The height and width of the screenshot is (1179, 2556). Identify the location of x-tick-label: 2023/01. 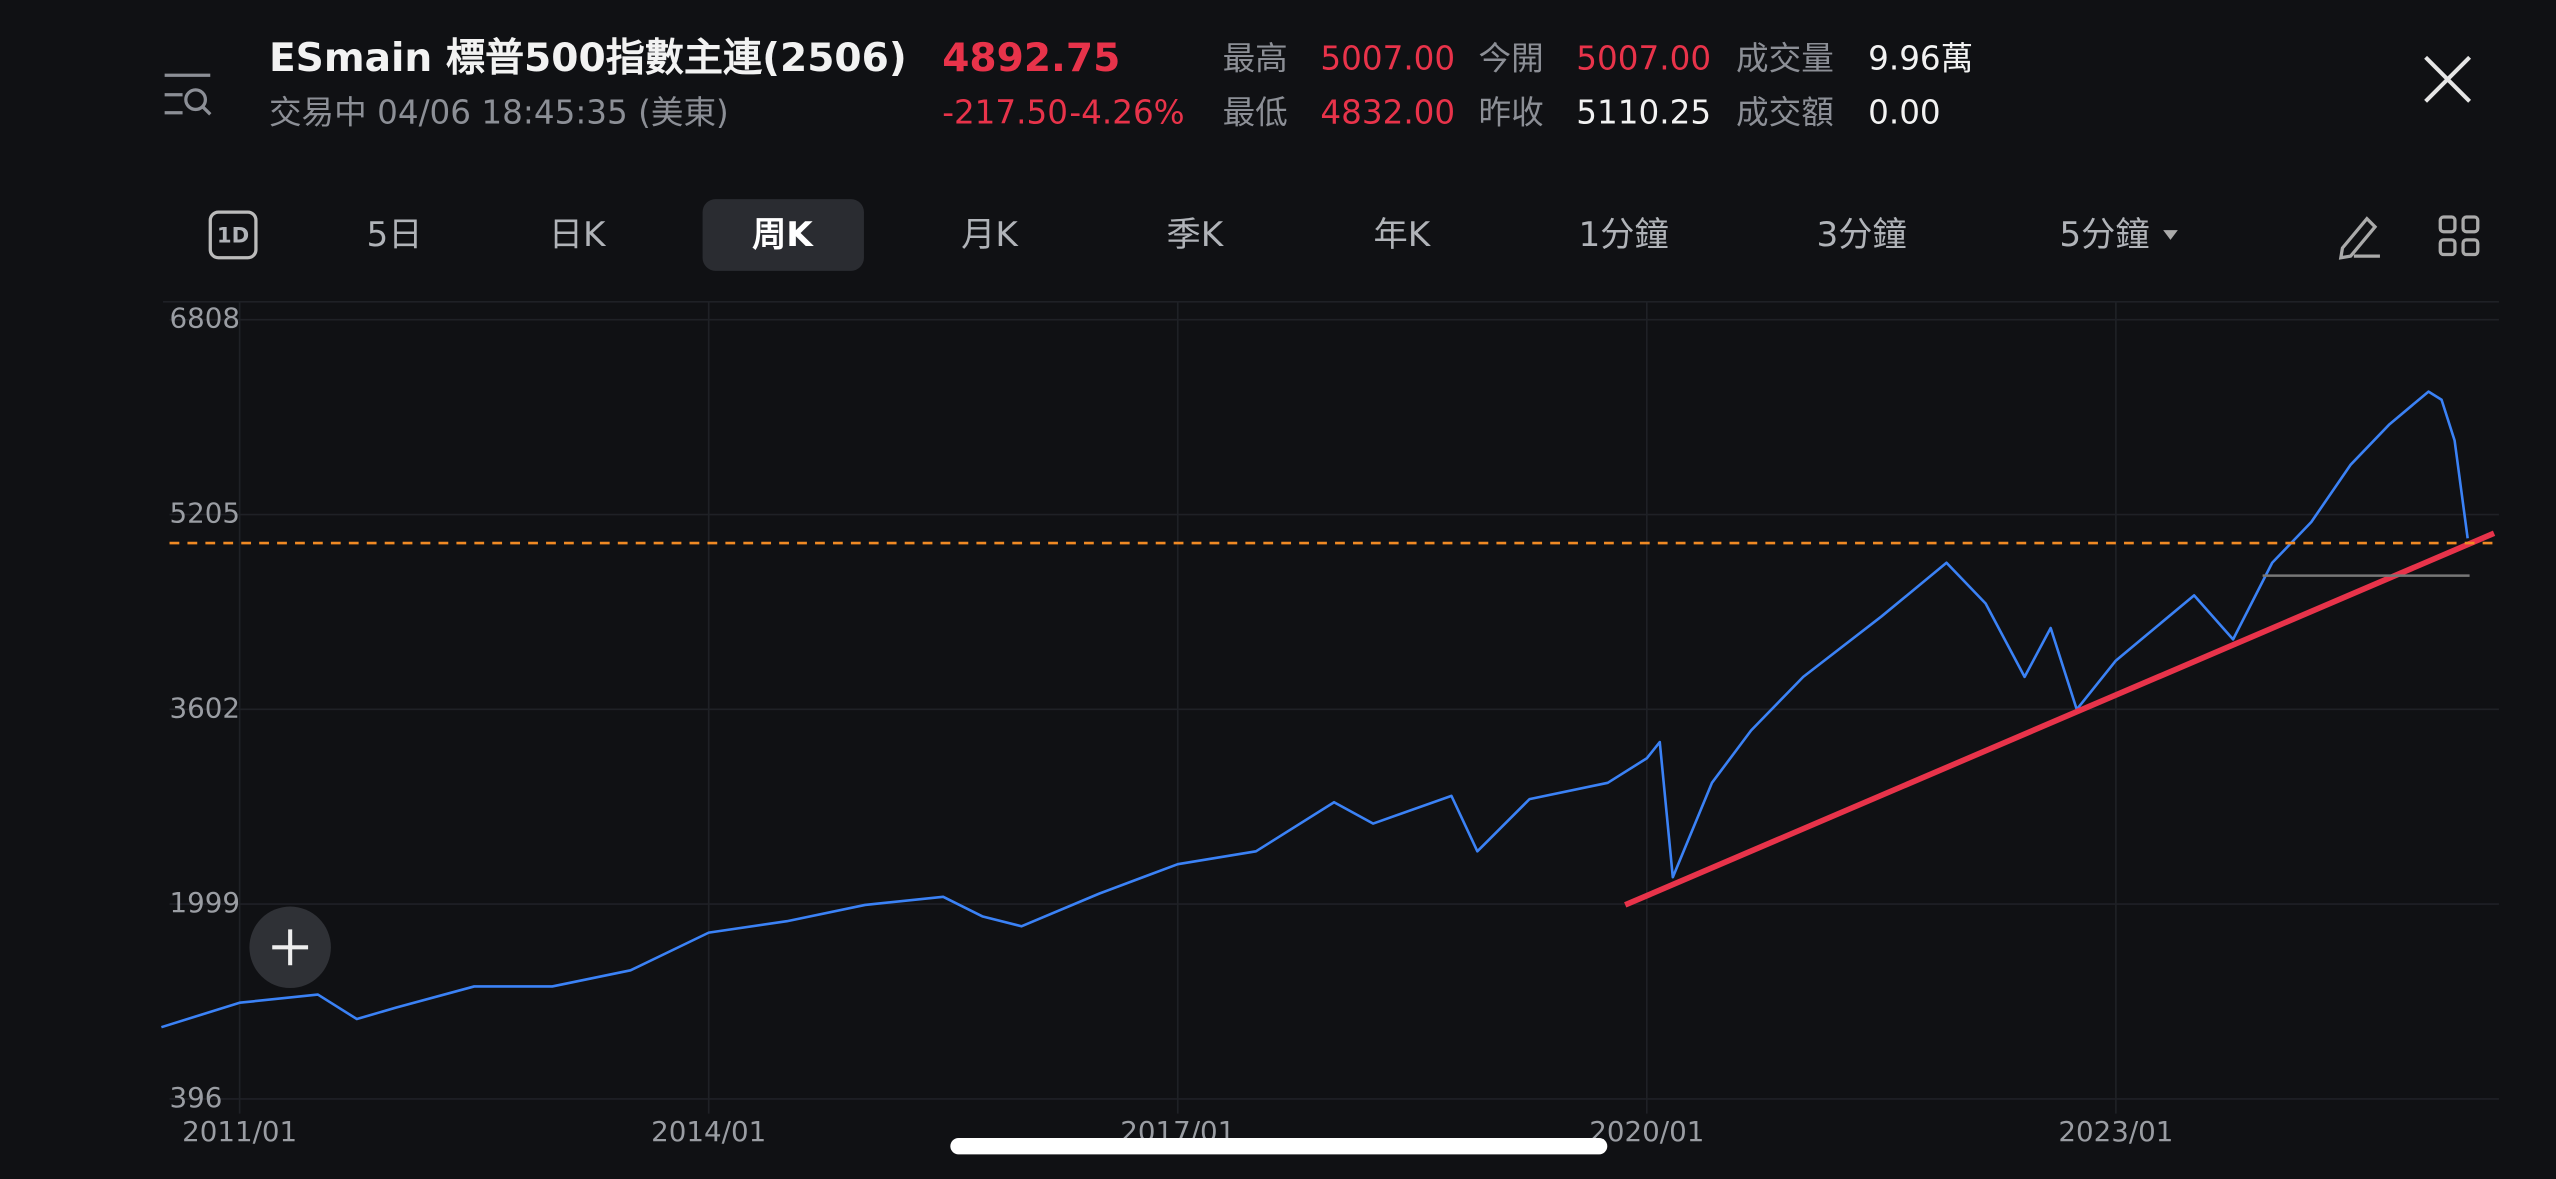
(2115, 1131).